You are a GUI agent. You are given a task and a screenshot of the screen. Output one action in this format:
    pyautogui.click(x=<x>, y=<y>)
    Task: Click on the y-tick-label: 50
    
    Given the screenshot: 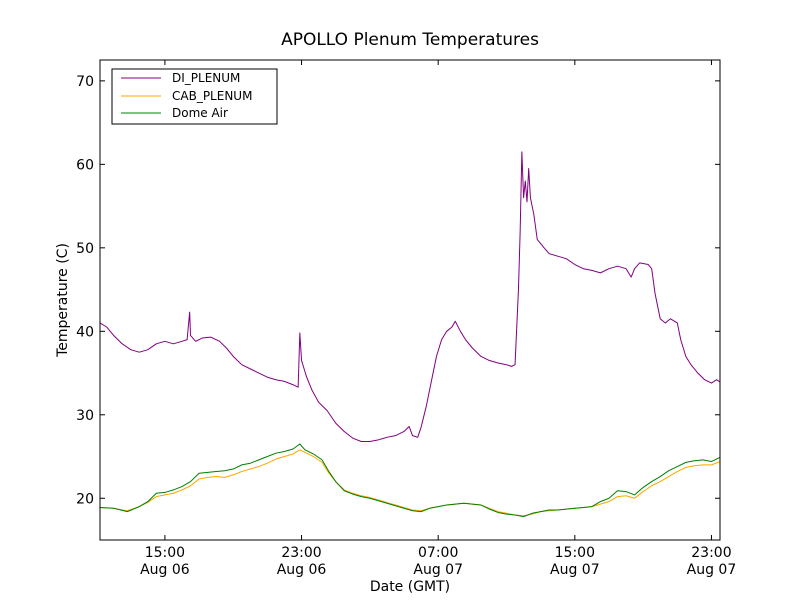 What is the action you would take?
    pyautogui.click(x=85, y=249)
    